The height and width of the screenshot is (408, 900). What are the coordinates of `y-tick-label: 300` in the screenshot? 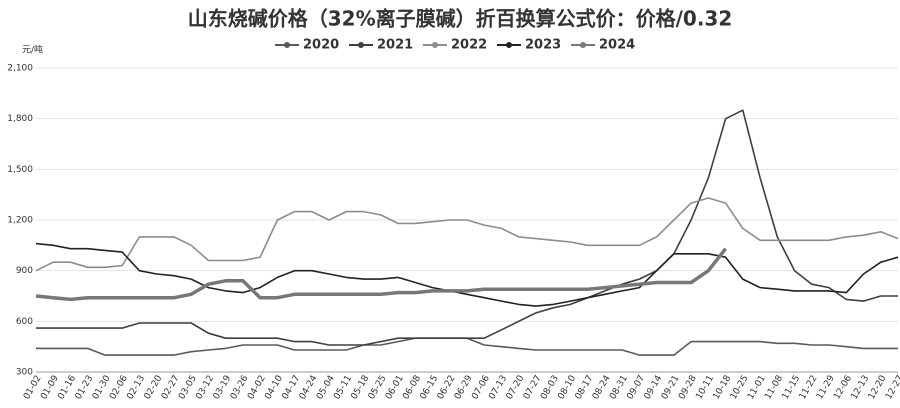 It's located at (24, 373).